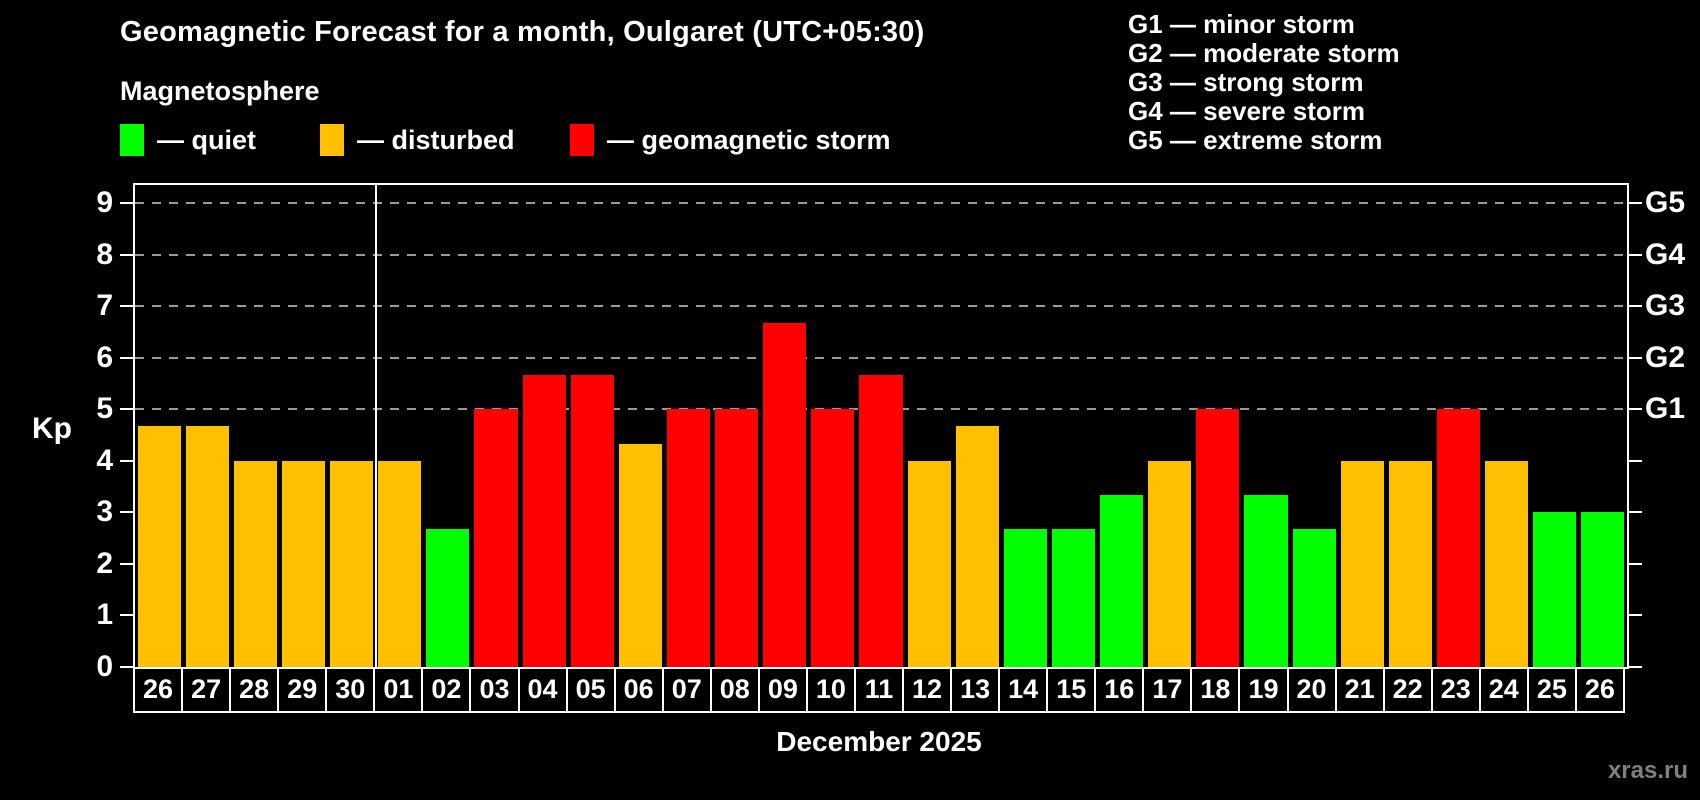 Image resolution: width=1700 pixels, height=800 pixels. What do you see at coordinates (436, 139) in the screenshot?
I see `legend-label-disturbed: — disturbed` at bounding box center [436, 139].